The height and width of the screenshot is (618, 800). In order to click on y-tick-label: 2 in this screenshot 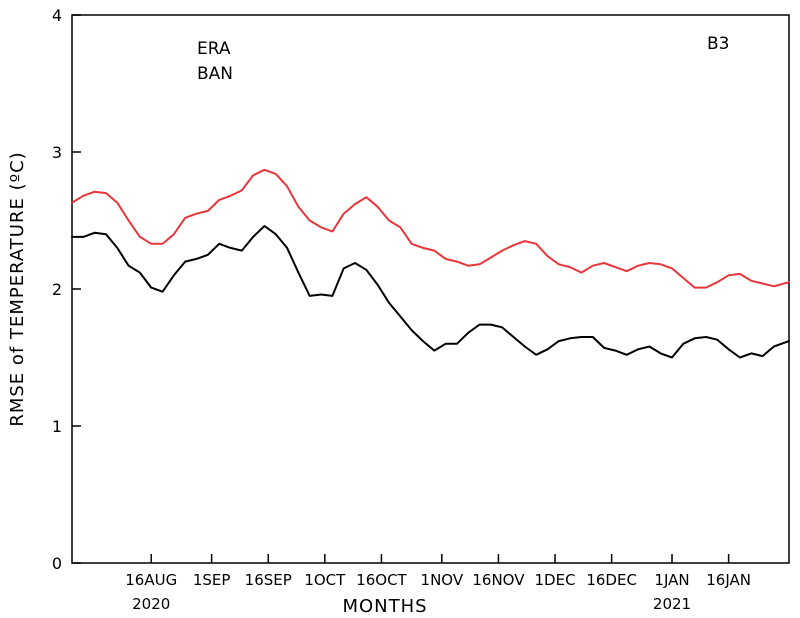, I will do `click(57, 289)`.